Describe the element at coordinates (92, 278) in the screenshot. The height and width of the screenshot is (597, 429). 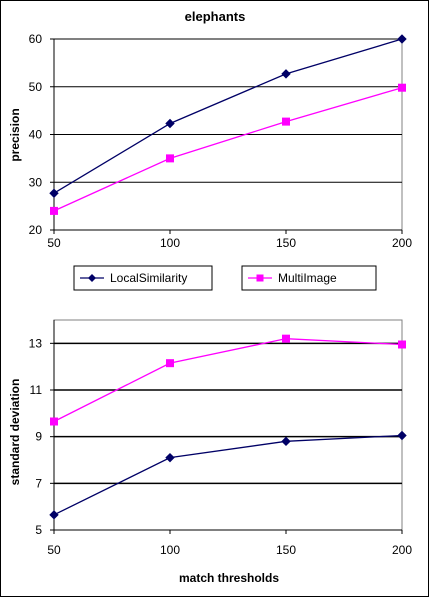
I see `legend-marker-diamond` at that location.